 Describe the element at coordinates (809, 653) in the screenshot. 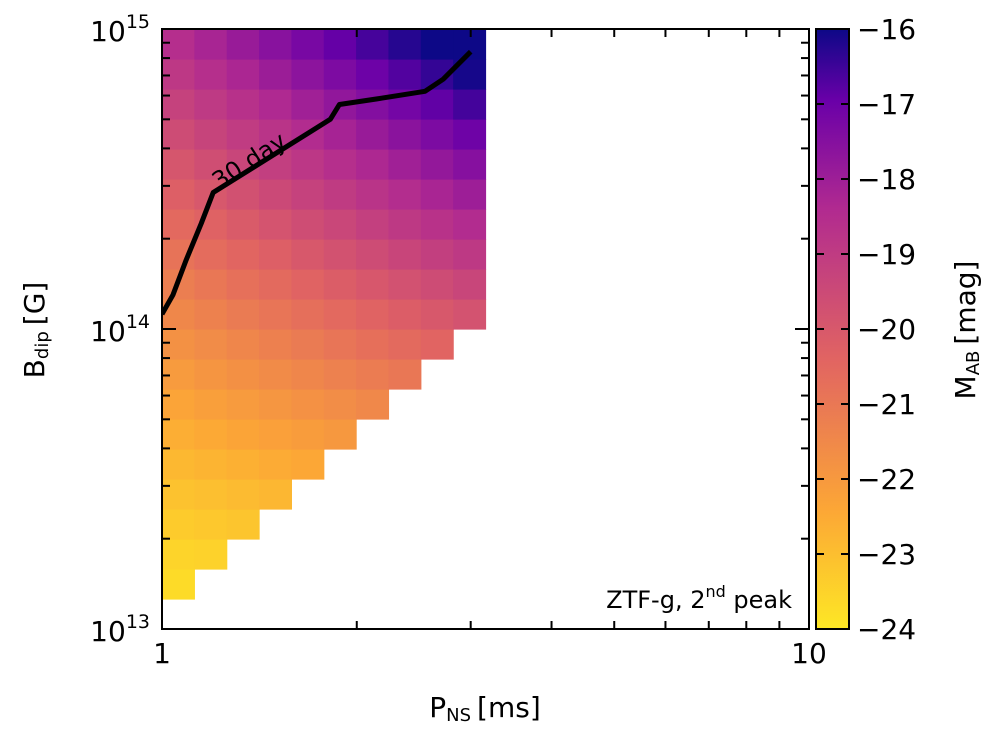

I see `x-tick-label: 10` at that location.